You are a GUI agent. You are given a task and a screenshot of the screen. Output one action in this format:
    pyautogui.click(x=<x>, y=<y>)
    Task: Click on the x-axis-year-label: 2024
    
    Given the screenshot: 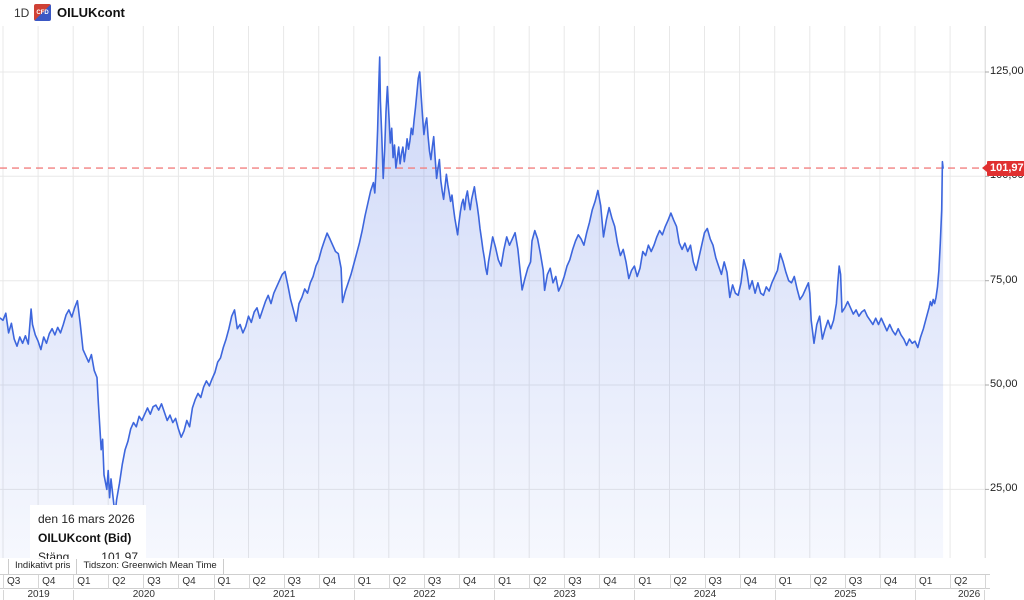 What is the action you would take?
    pyautogui.click(x=704, y=595)
    